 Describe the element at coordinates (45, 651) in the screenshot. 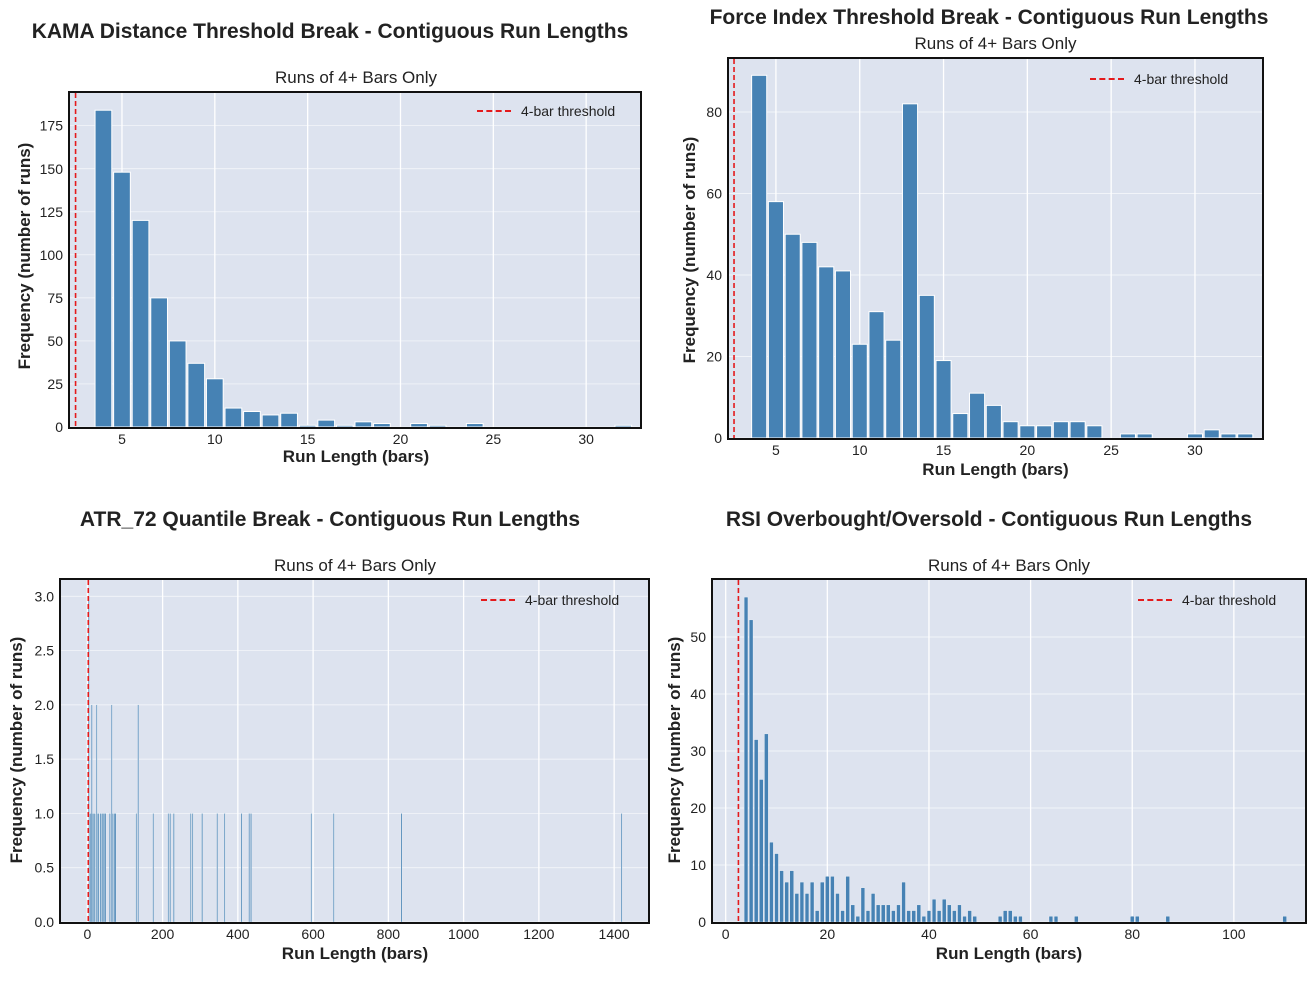

I see `y-tick-label: 2.5` at that location.